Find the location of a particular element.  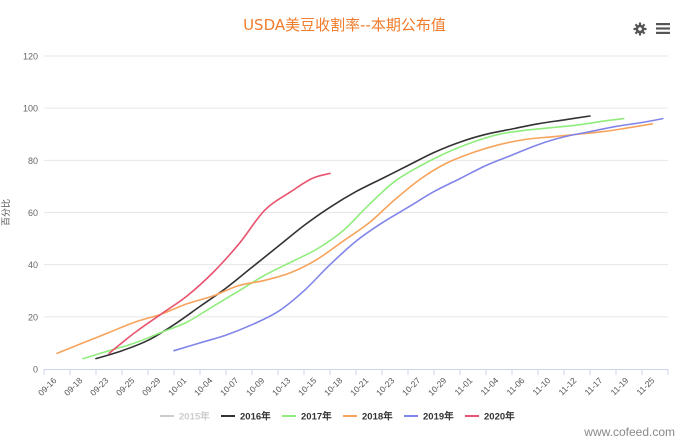

legend-label: 2019年 is located at coordinates (438, 417).